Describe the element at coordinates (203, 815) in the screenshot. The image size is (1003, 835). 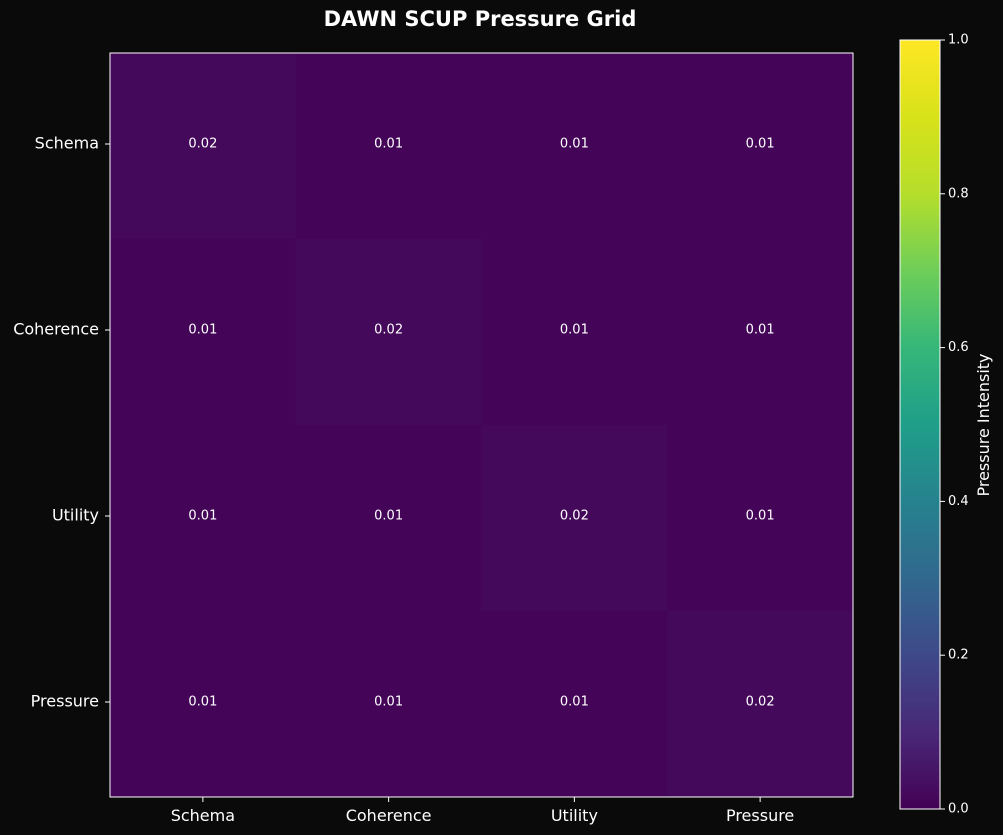
I see `x-tick-label: Schema` at that location.